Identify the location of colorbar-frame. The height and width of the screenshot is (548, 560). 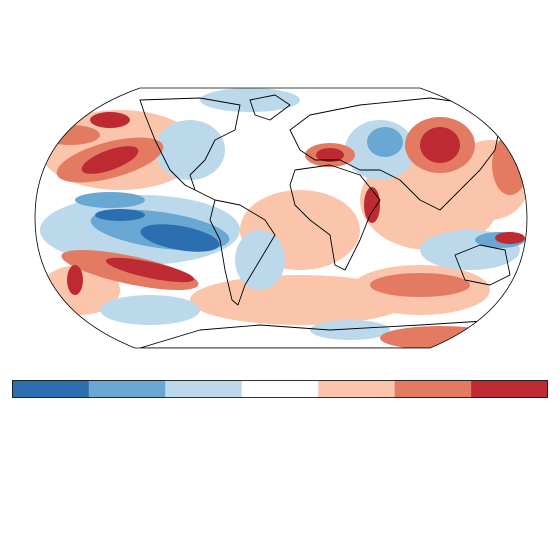
(280, 389).